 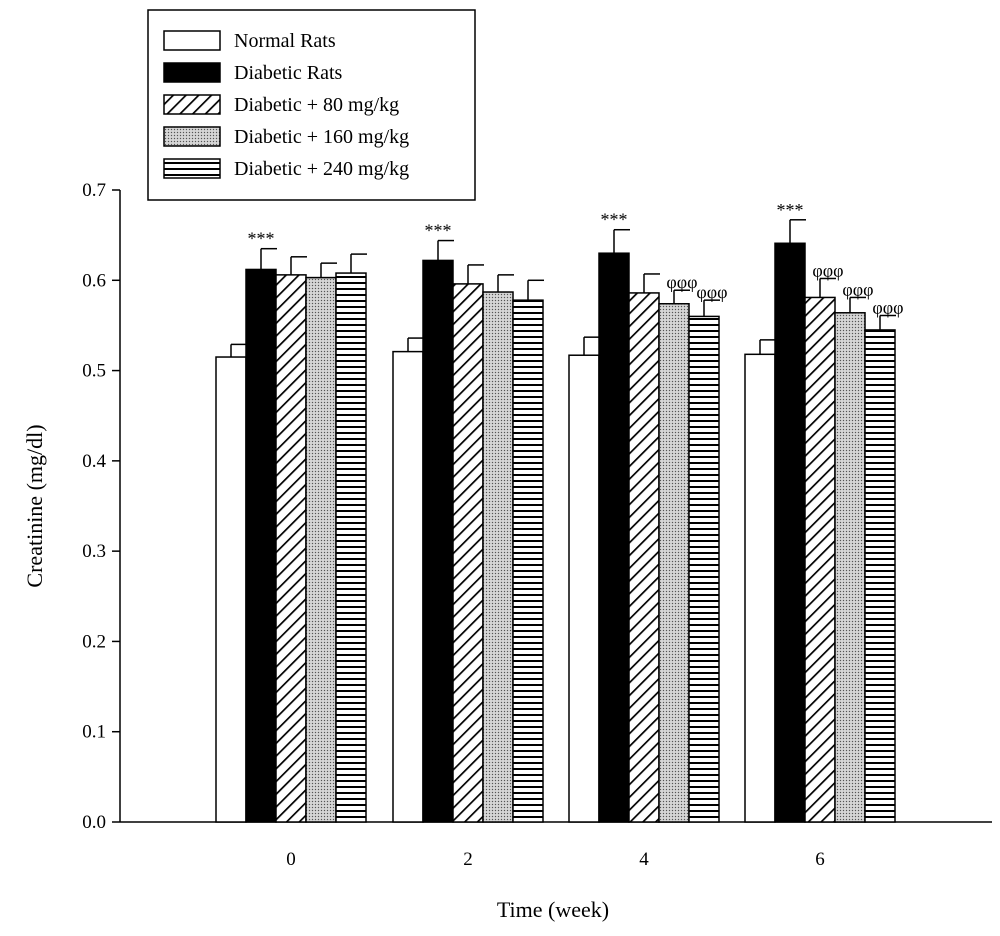 What do you see at coordinates (288, 73) in the screenshot?
I see `legend-label: Diabetic Rats` at bounding box center [288, 73].